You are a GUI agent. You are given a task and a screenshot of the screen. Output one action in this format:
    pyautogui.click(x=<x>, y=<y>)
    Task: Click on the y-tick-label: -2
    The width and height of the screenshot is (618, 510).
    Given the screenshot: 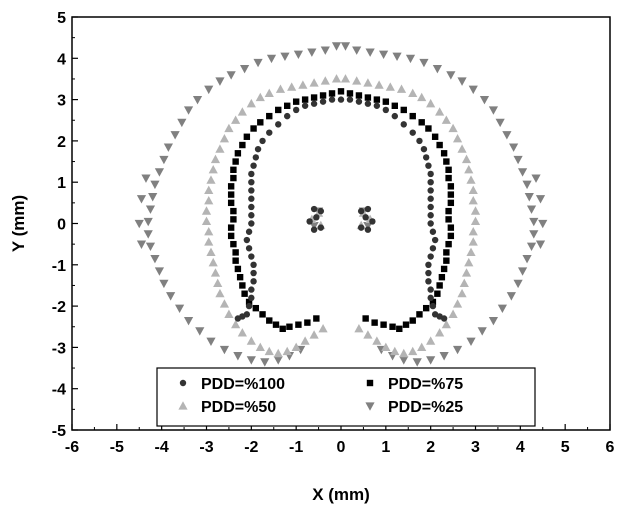 What is the action you would take?
    pyautogui.click(x=59, y=307)
    